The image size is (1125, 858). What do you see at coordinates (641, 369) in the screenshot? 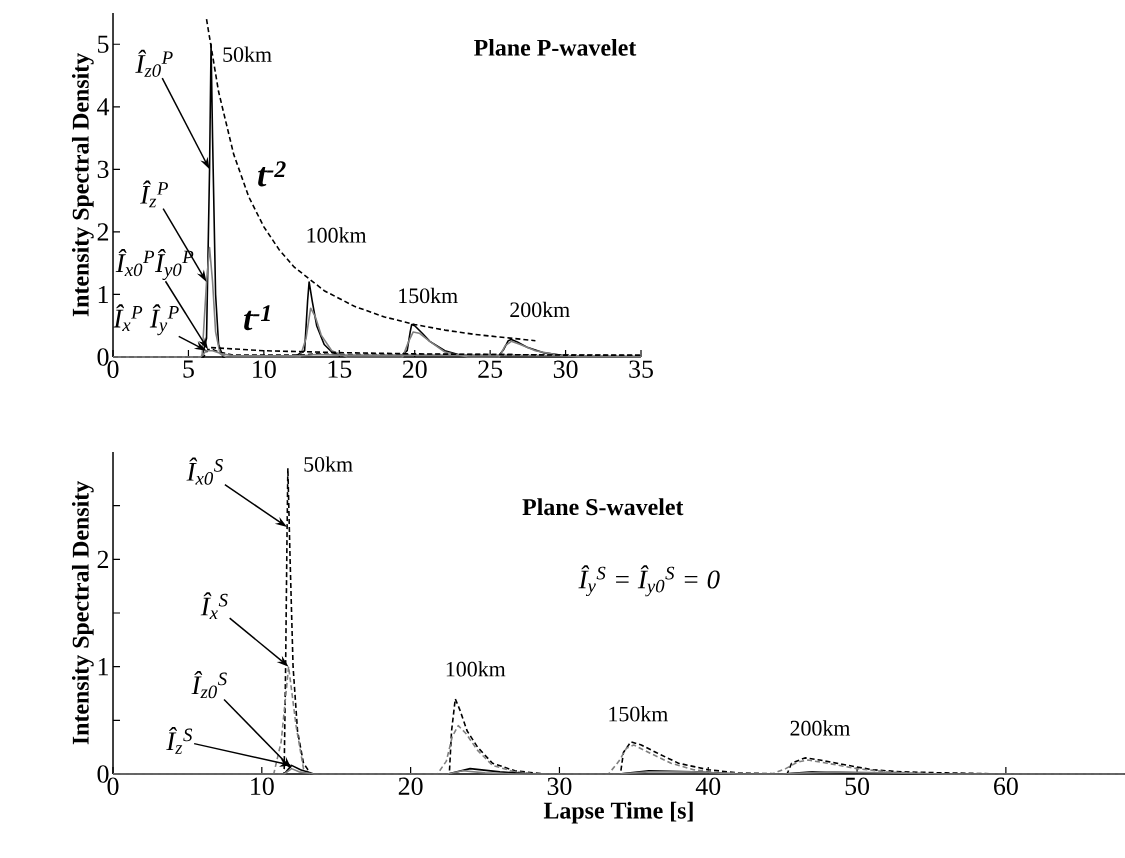
I see `x-tick-label: 35` at bounding box center [641, 369].